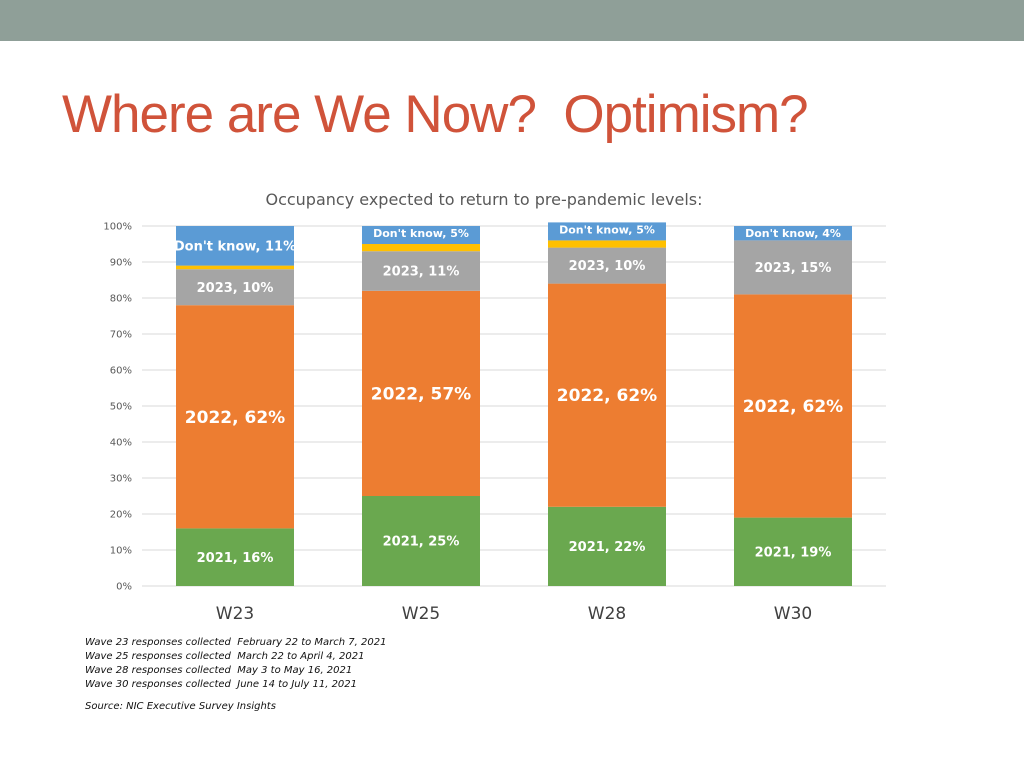  What do you see at coordinates (607, 614) in the screenshot?
I see `x-category-label: W28` at bounding box center [607, 614].